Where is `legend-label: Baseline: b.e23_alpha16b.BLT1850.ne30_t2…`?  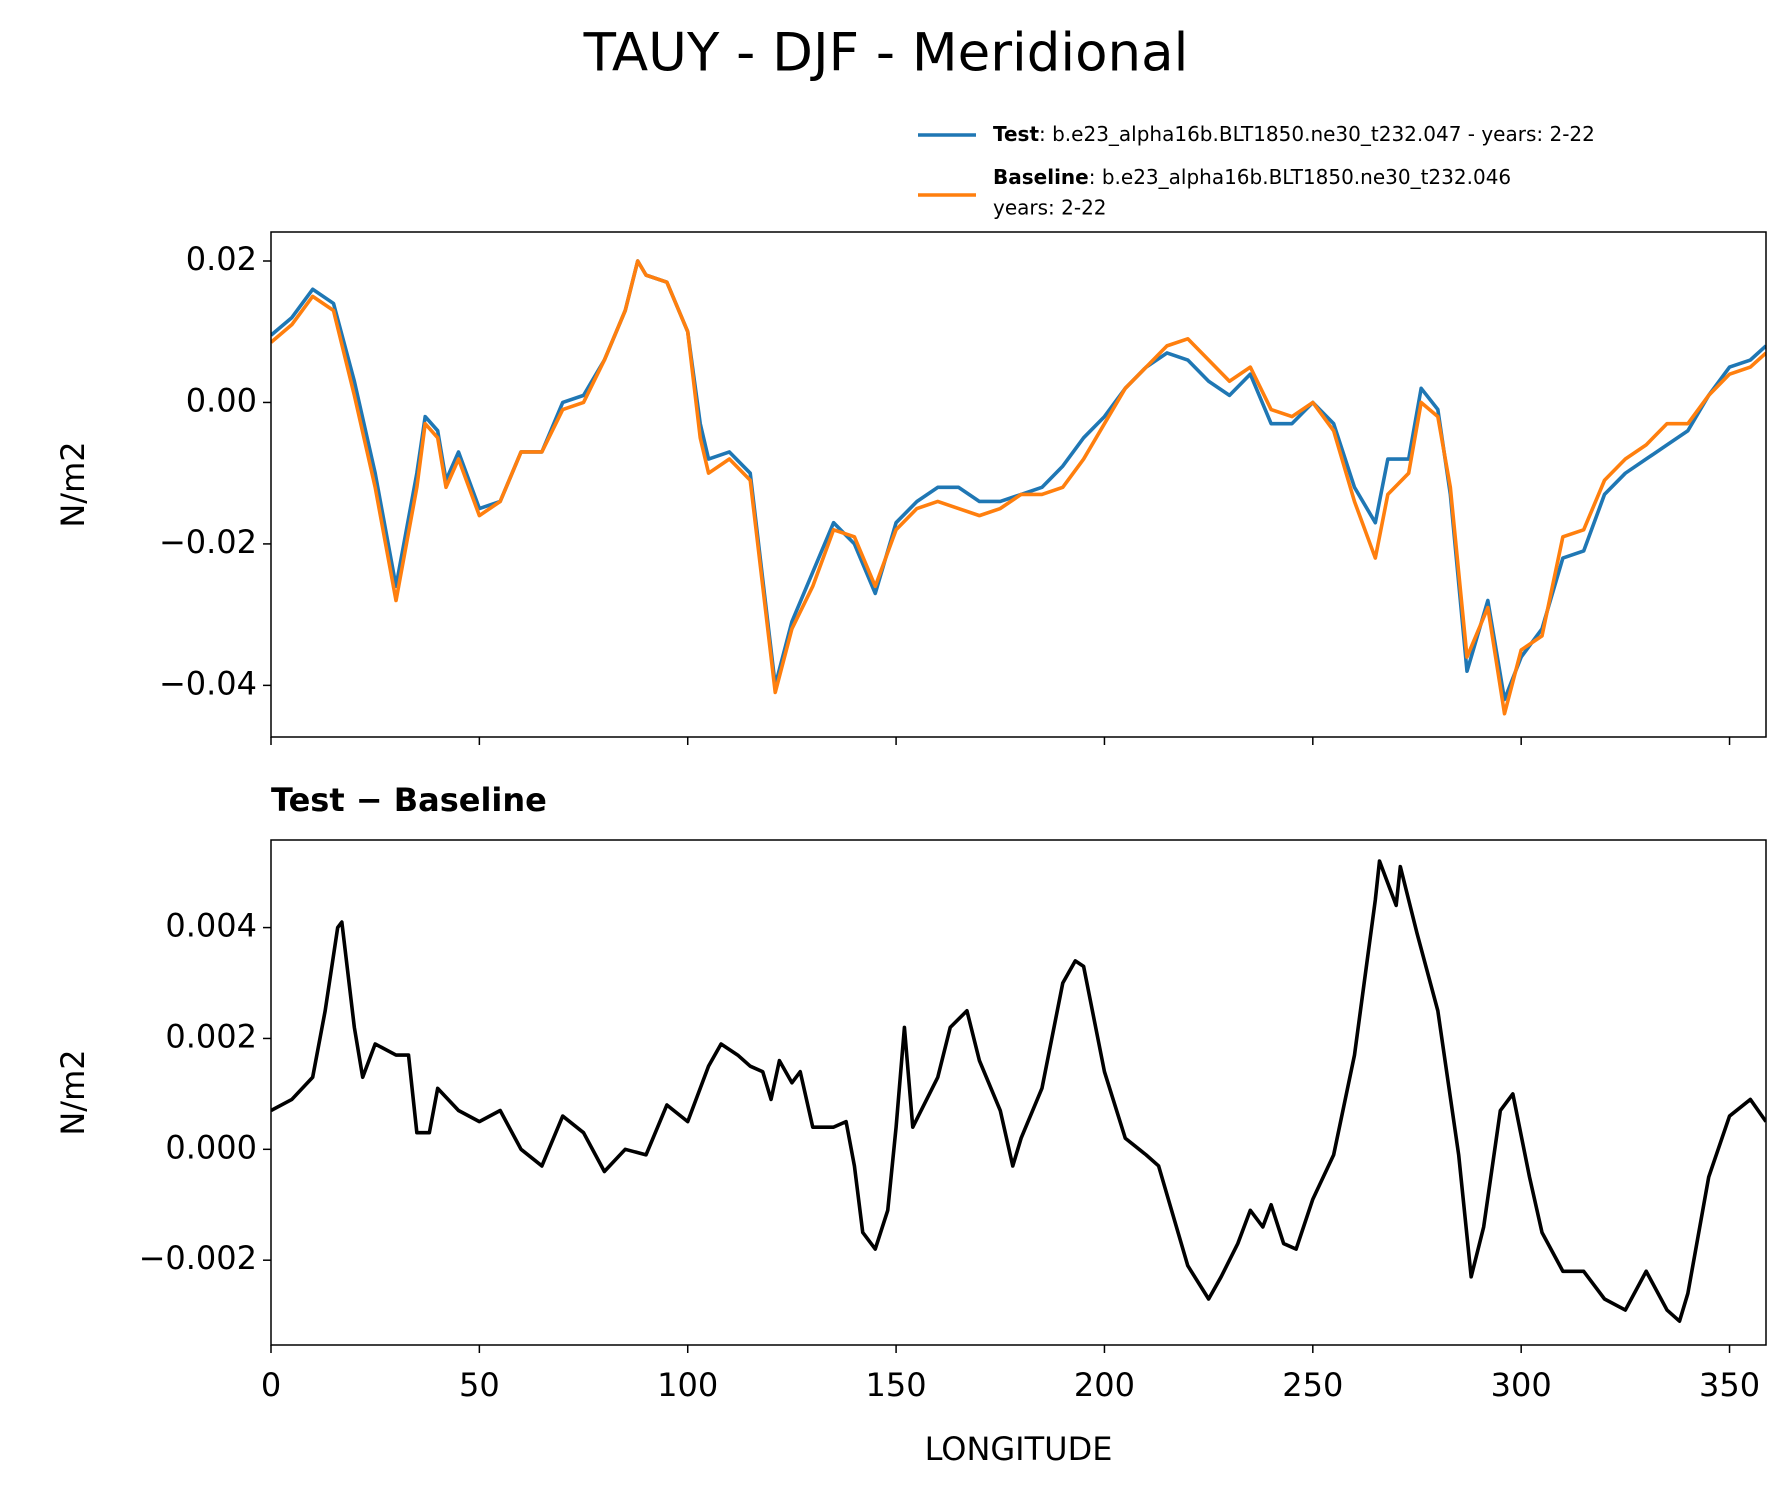
legend-label: Baseline: b.e23_alpha16b.BLT1850.ne30_t2… is located at coordinates (1252, 177).